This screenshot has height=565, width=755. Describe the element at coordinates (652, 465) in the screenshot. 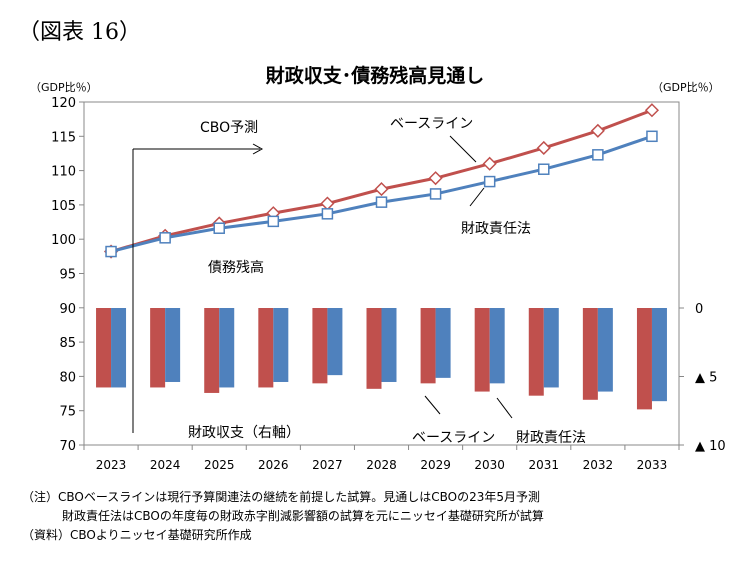

I see `x-tick-label: 2033` at that location.